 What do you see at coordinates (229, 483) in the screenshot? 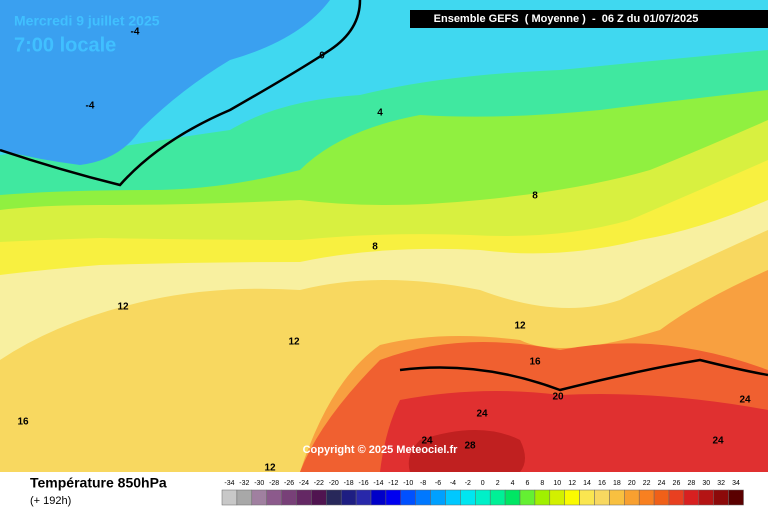
I see `legend-tick-label: -34` at bounding box center [229, 483].